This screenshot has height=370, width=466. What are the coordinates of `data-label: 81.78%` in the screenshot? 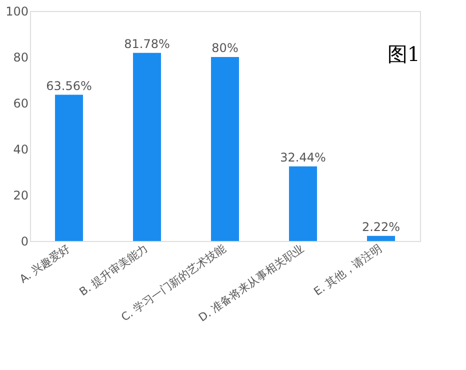 It's located at (147, 43).